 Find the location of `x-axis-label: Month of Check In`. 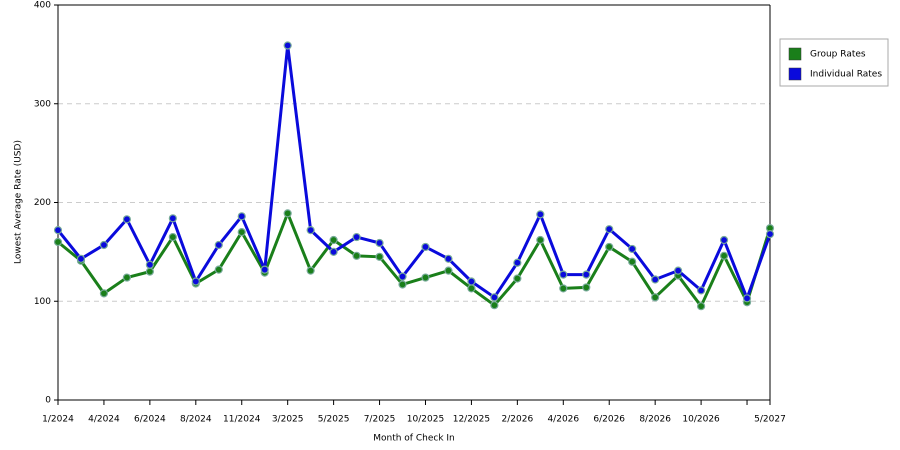

x-axis-label: Month of Check In is located at coordinates (414, 439).